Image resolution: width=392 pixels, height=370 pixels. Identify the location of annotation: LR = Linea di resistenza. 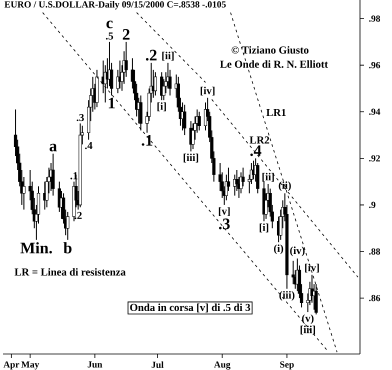
(70, 272).